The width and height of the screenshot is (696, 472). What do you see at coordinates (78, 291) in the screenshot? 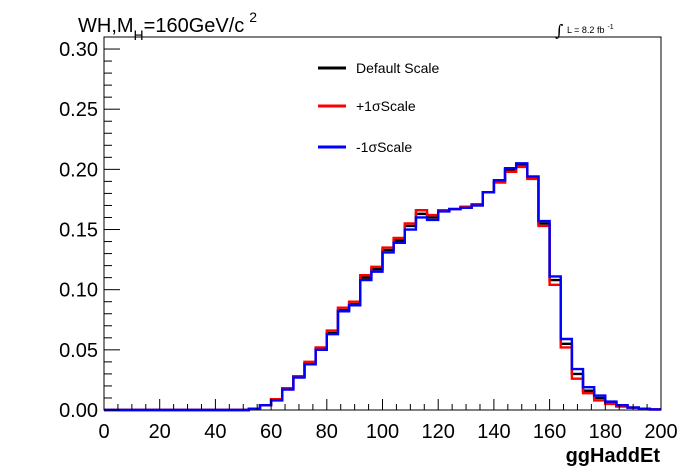
I see `y-tick-label: 0.10` at bounding box center [78, 291].